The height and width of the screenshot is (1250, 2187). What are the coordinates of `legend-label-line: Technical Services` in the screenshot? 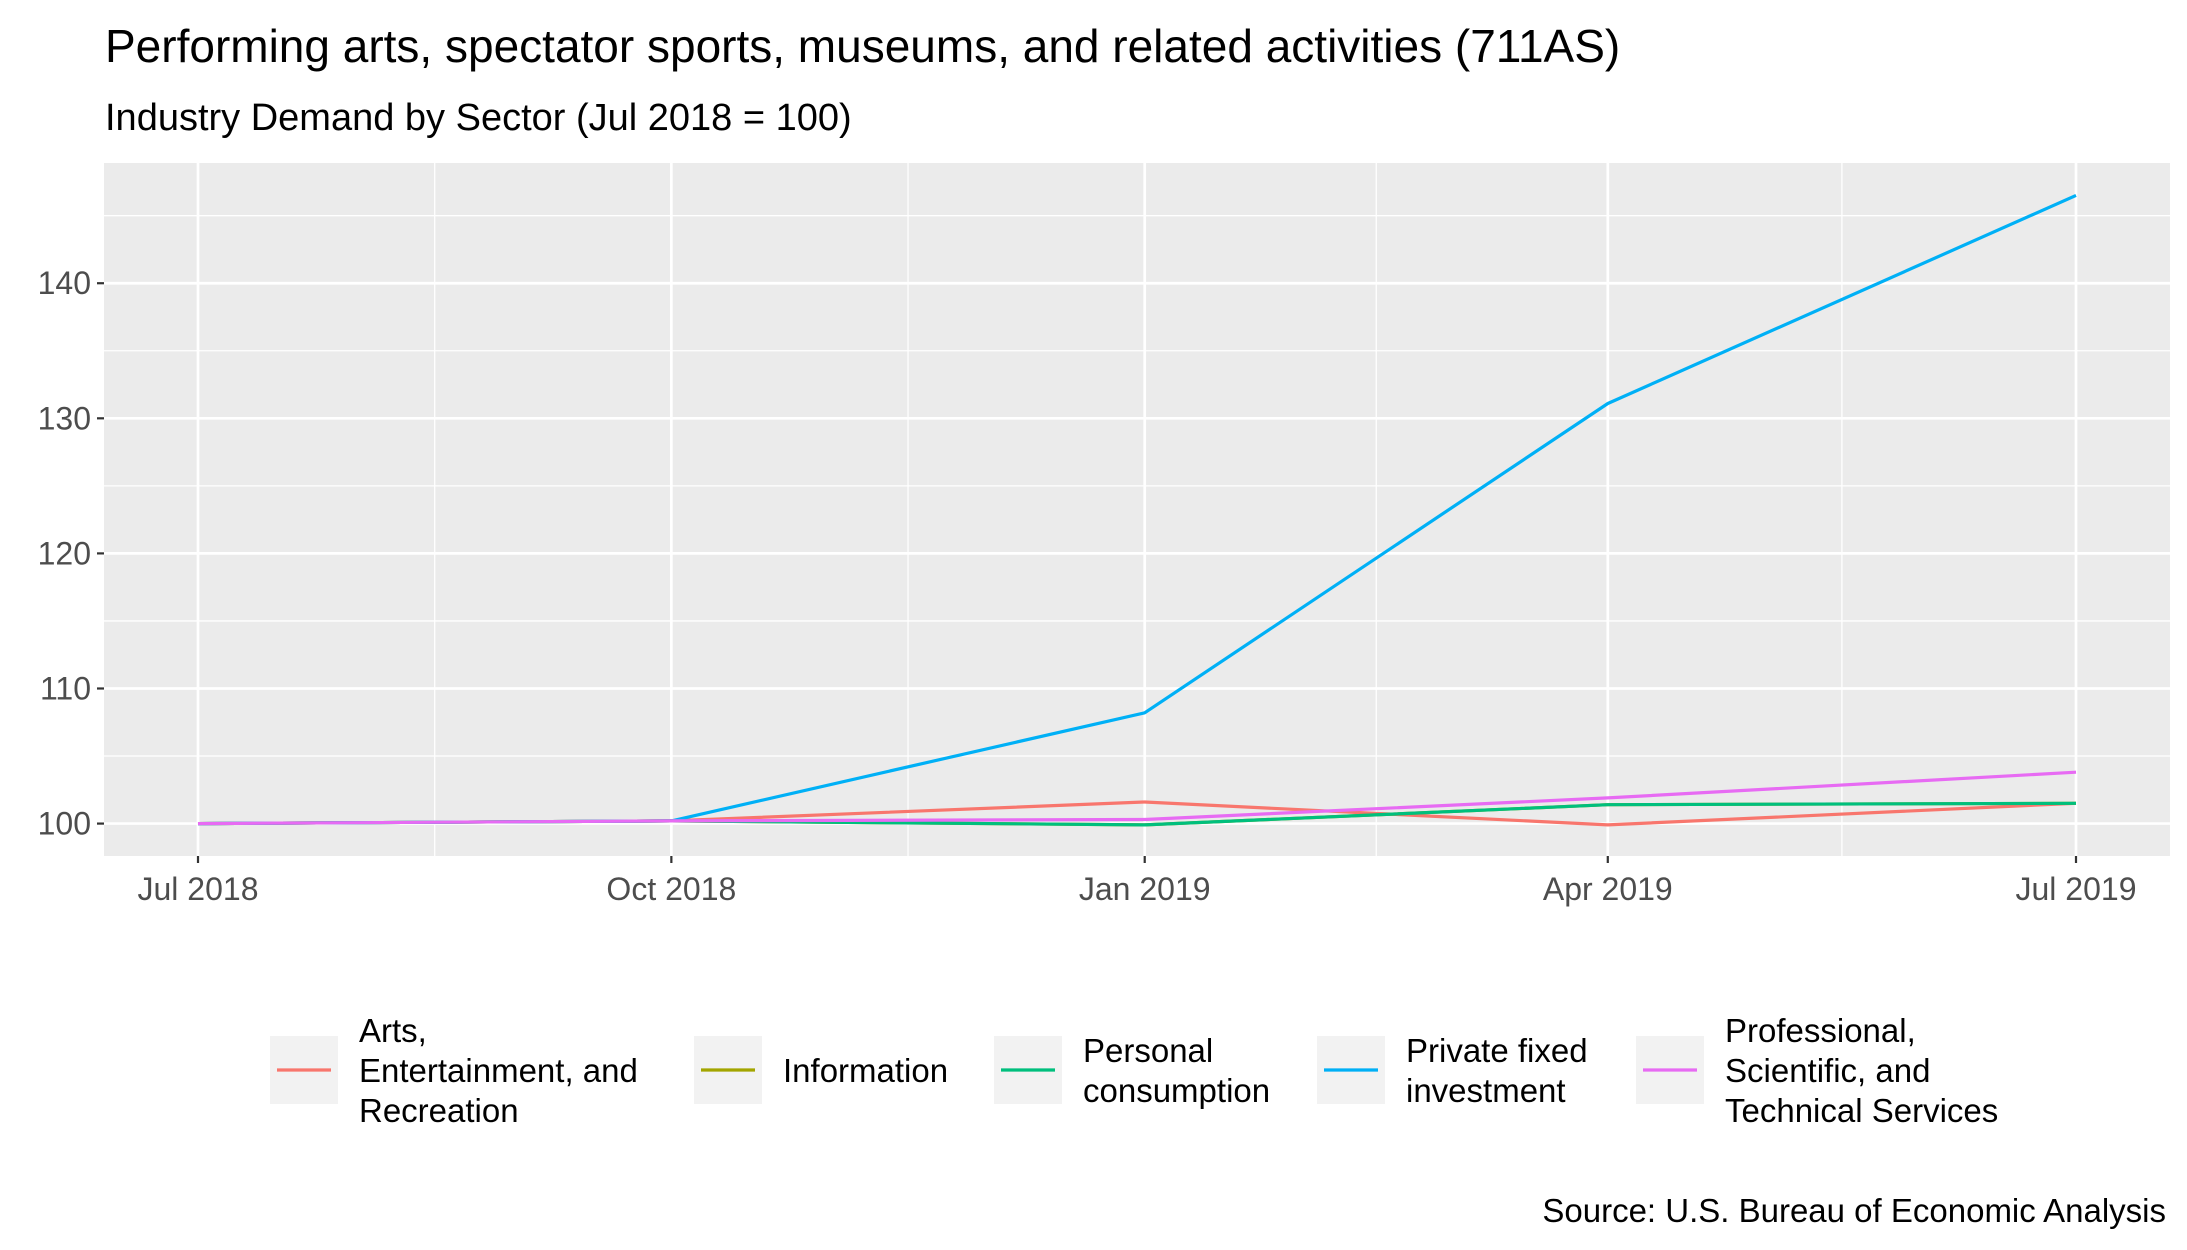 It's located at (1861, 1110).